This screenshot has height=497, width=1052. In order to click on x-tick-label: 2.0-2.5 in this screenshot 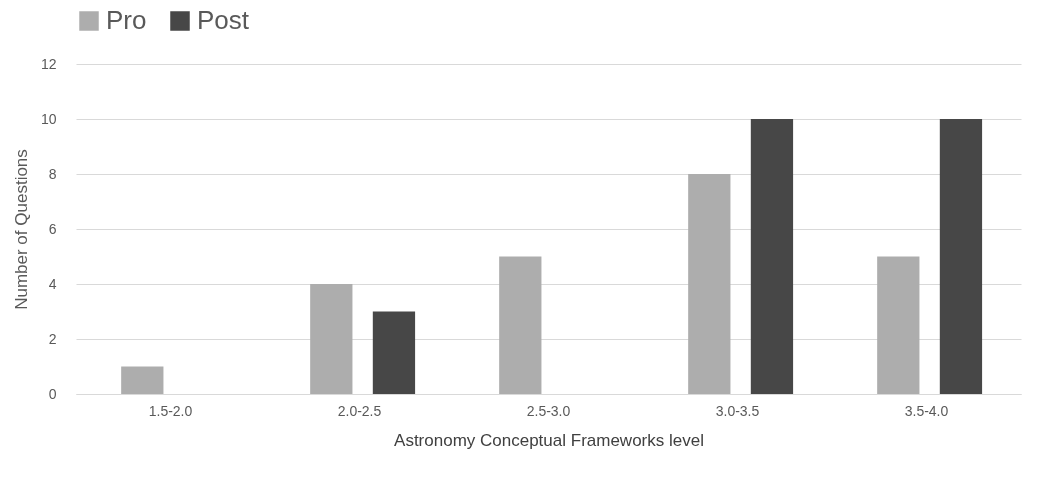, I will do `click(359, 410)`.